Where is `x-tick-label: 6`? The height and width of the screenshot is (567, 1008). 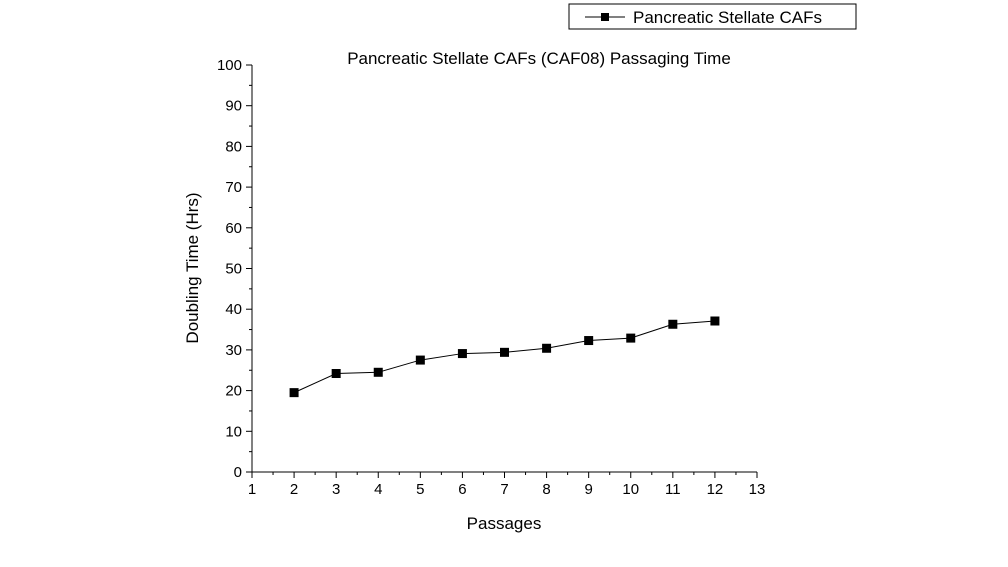 x-tick-label: 6 is located at coordinates (462, 489).